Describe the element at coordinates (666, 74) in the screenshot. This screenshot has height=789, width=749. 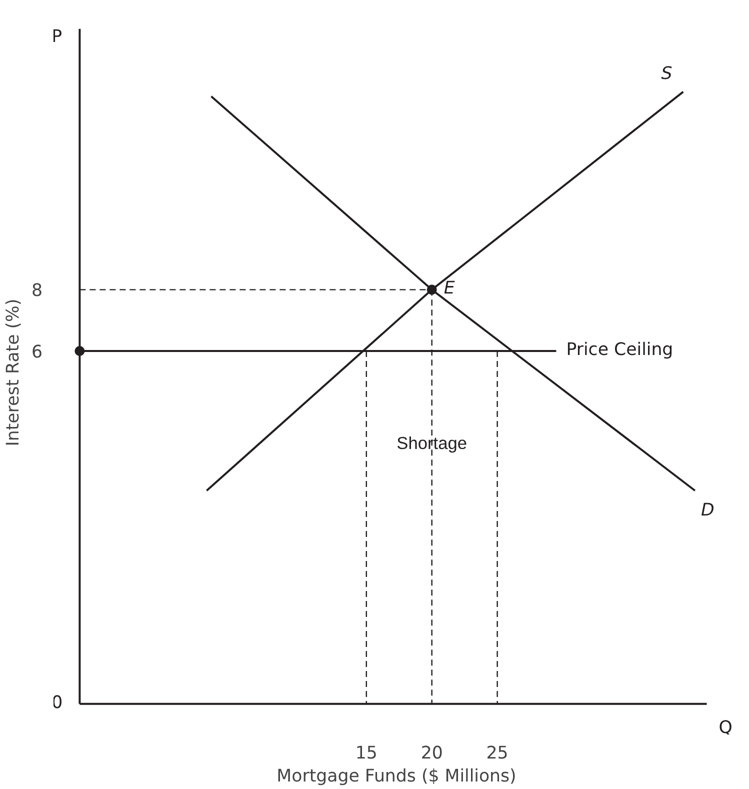
I see `series-label: S` at that location.